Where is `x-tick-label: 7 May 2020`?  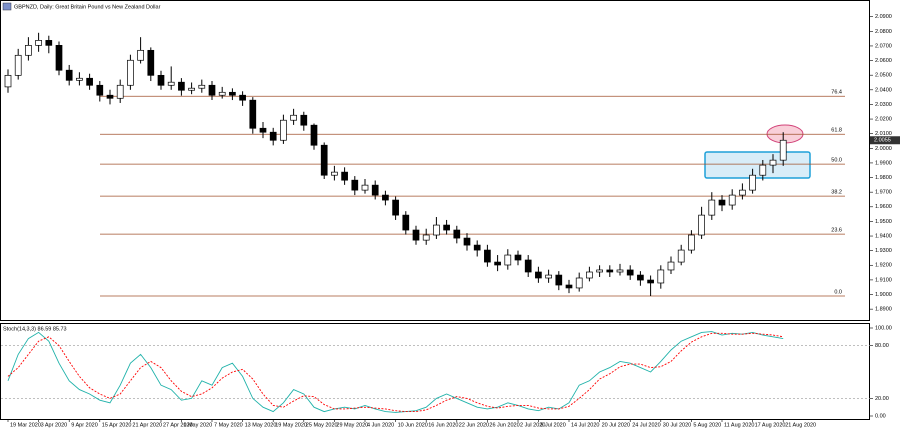
x-tick-label: 7 May 2020 is located at coordinates (228, 425).